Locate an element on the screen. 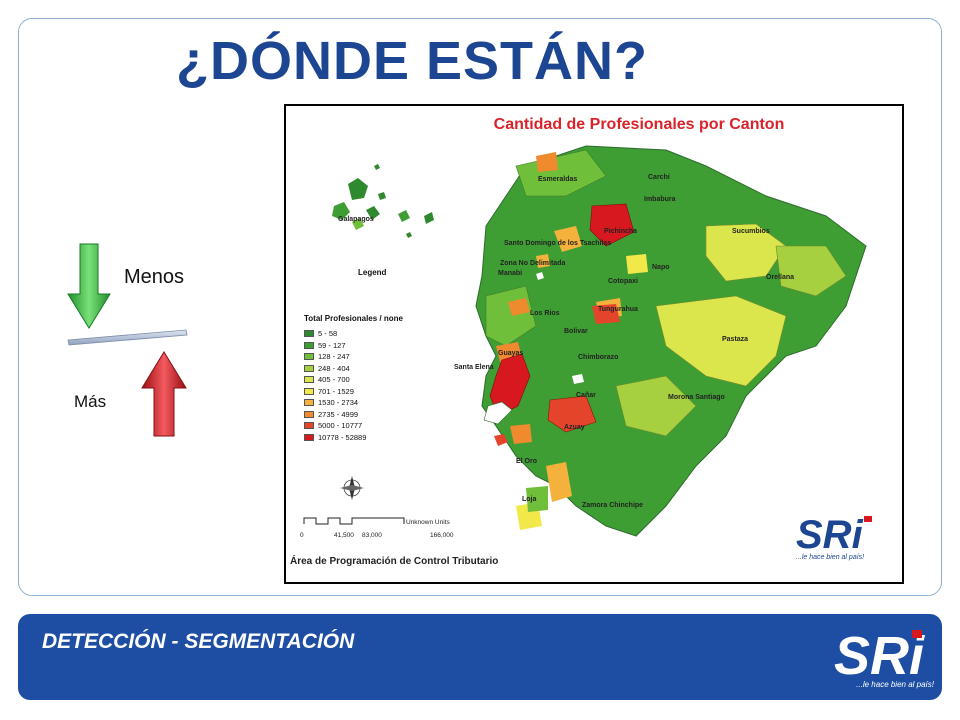 Image resolution: width=960 pixels, height=720 pixels. label-menos: Menos is located at coordinates (154, 277).